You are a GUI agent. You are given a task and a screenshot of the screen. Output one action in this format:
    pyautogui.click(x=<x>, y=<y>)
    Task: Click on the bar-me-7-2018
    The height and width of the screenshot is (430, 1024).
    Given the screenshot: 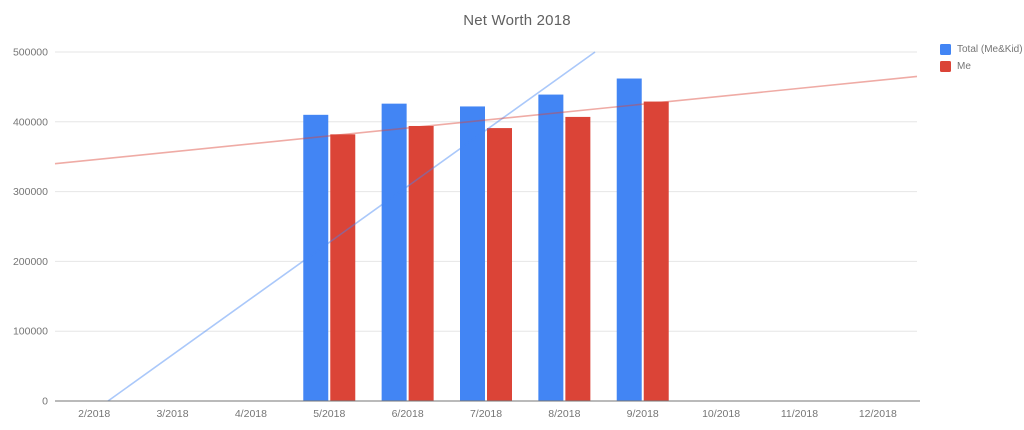 What is the action you would take?
    pyautogui.click(x=499, y=264)
    